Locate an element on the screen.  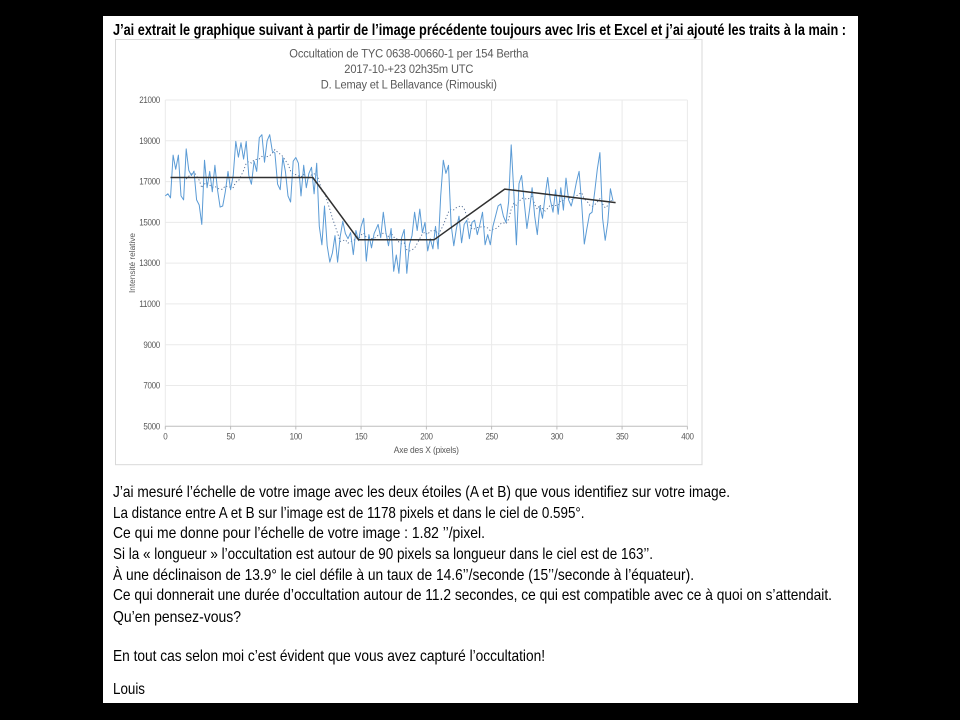
svg-text: 15000 is located at coordinates (149, 223).